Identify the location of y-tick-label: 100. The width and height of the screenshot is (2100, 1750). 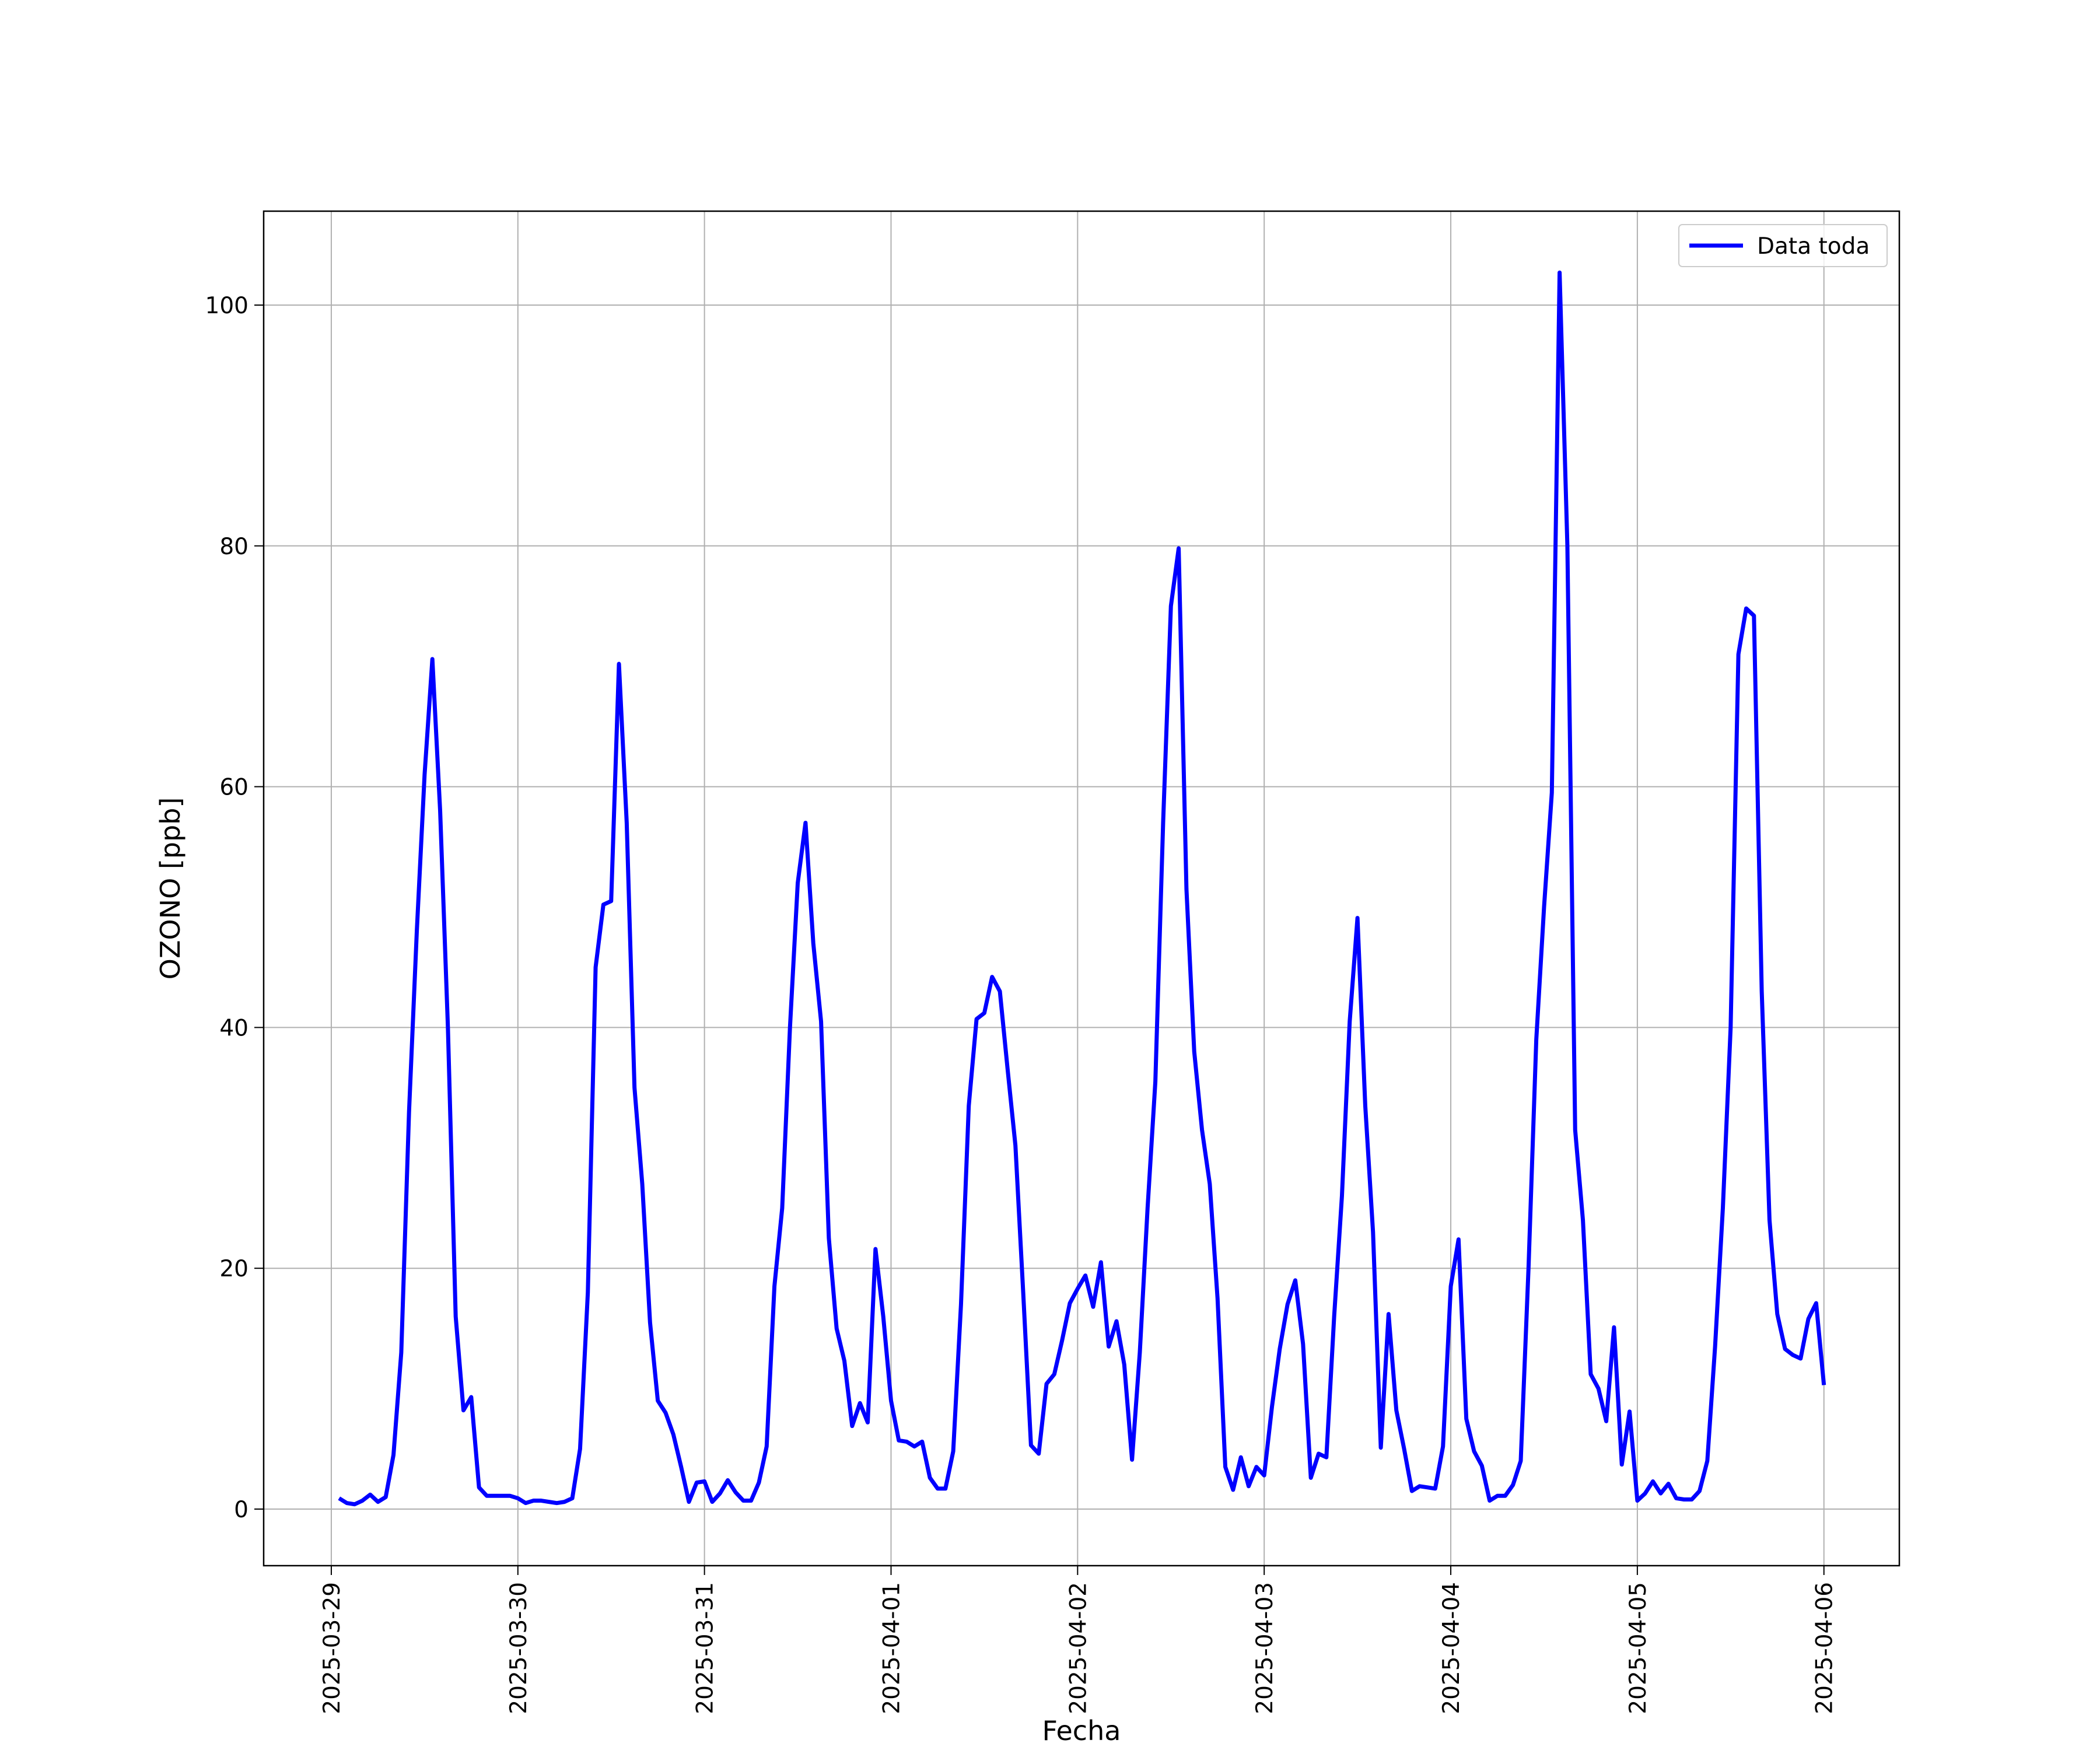
(227, 306).